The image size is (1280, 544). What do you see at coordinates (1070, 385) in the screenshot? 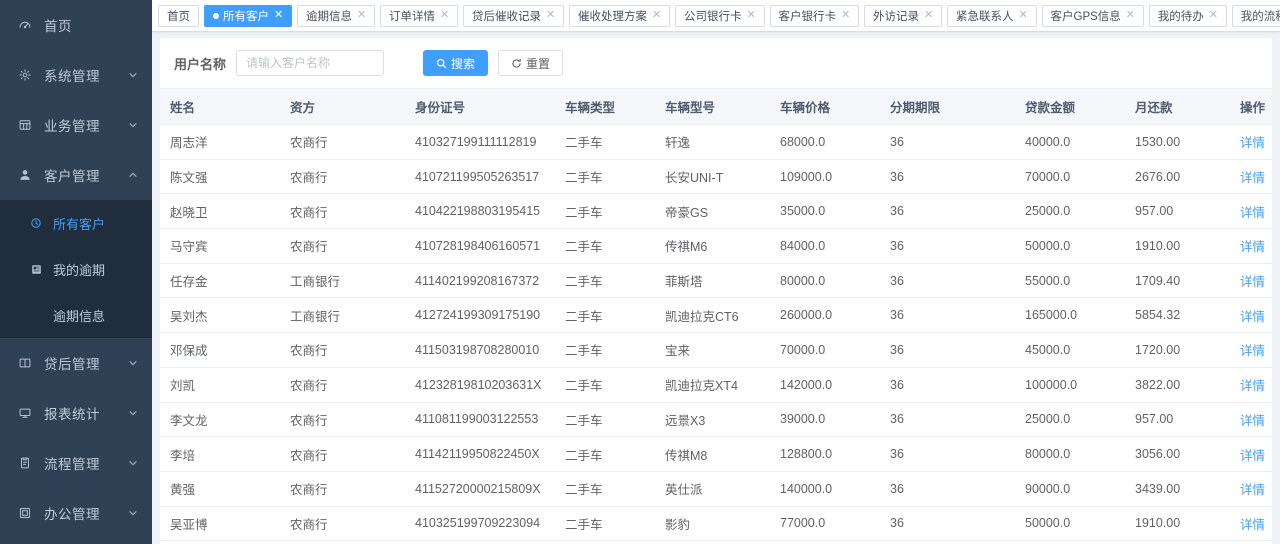
I see `cell-loan: 100000.0` at bounding box center [1070, 385].